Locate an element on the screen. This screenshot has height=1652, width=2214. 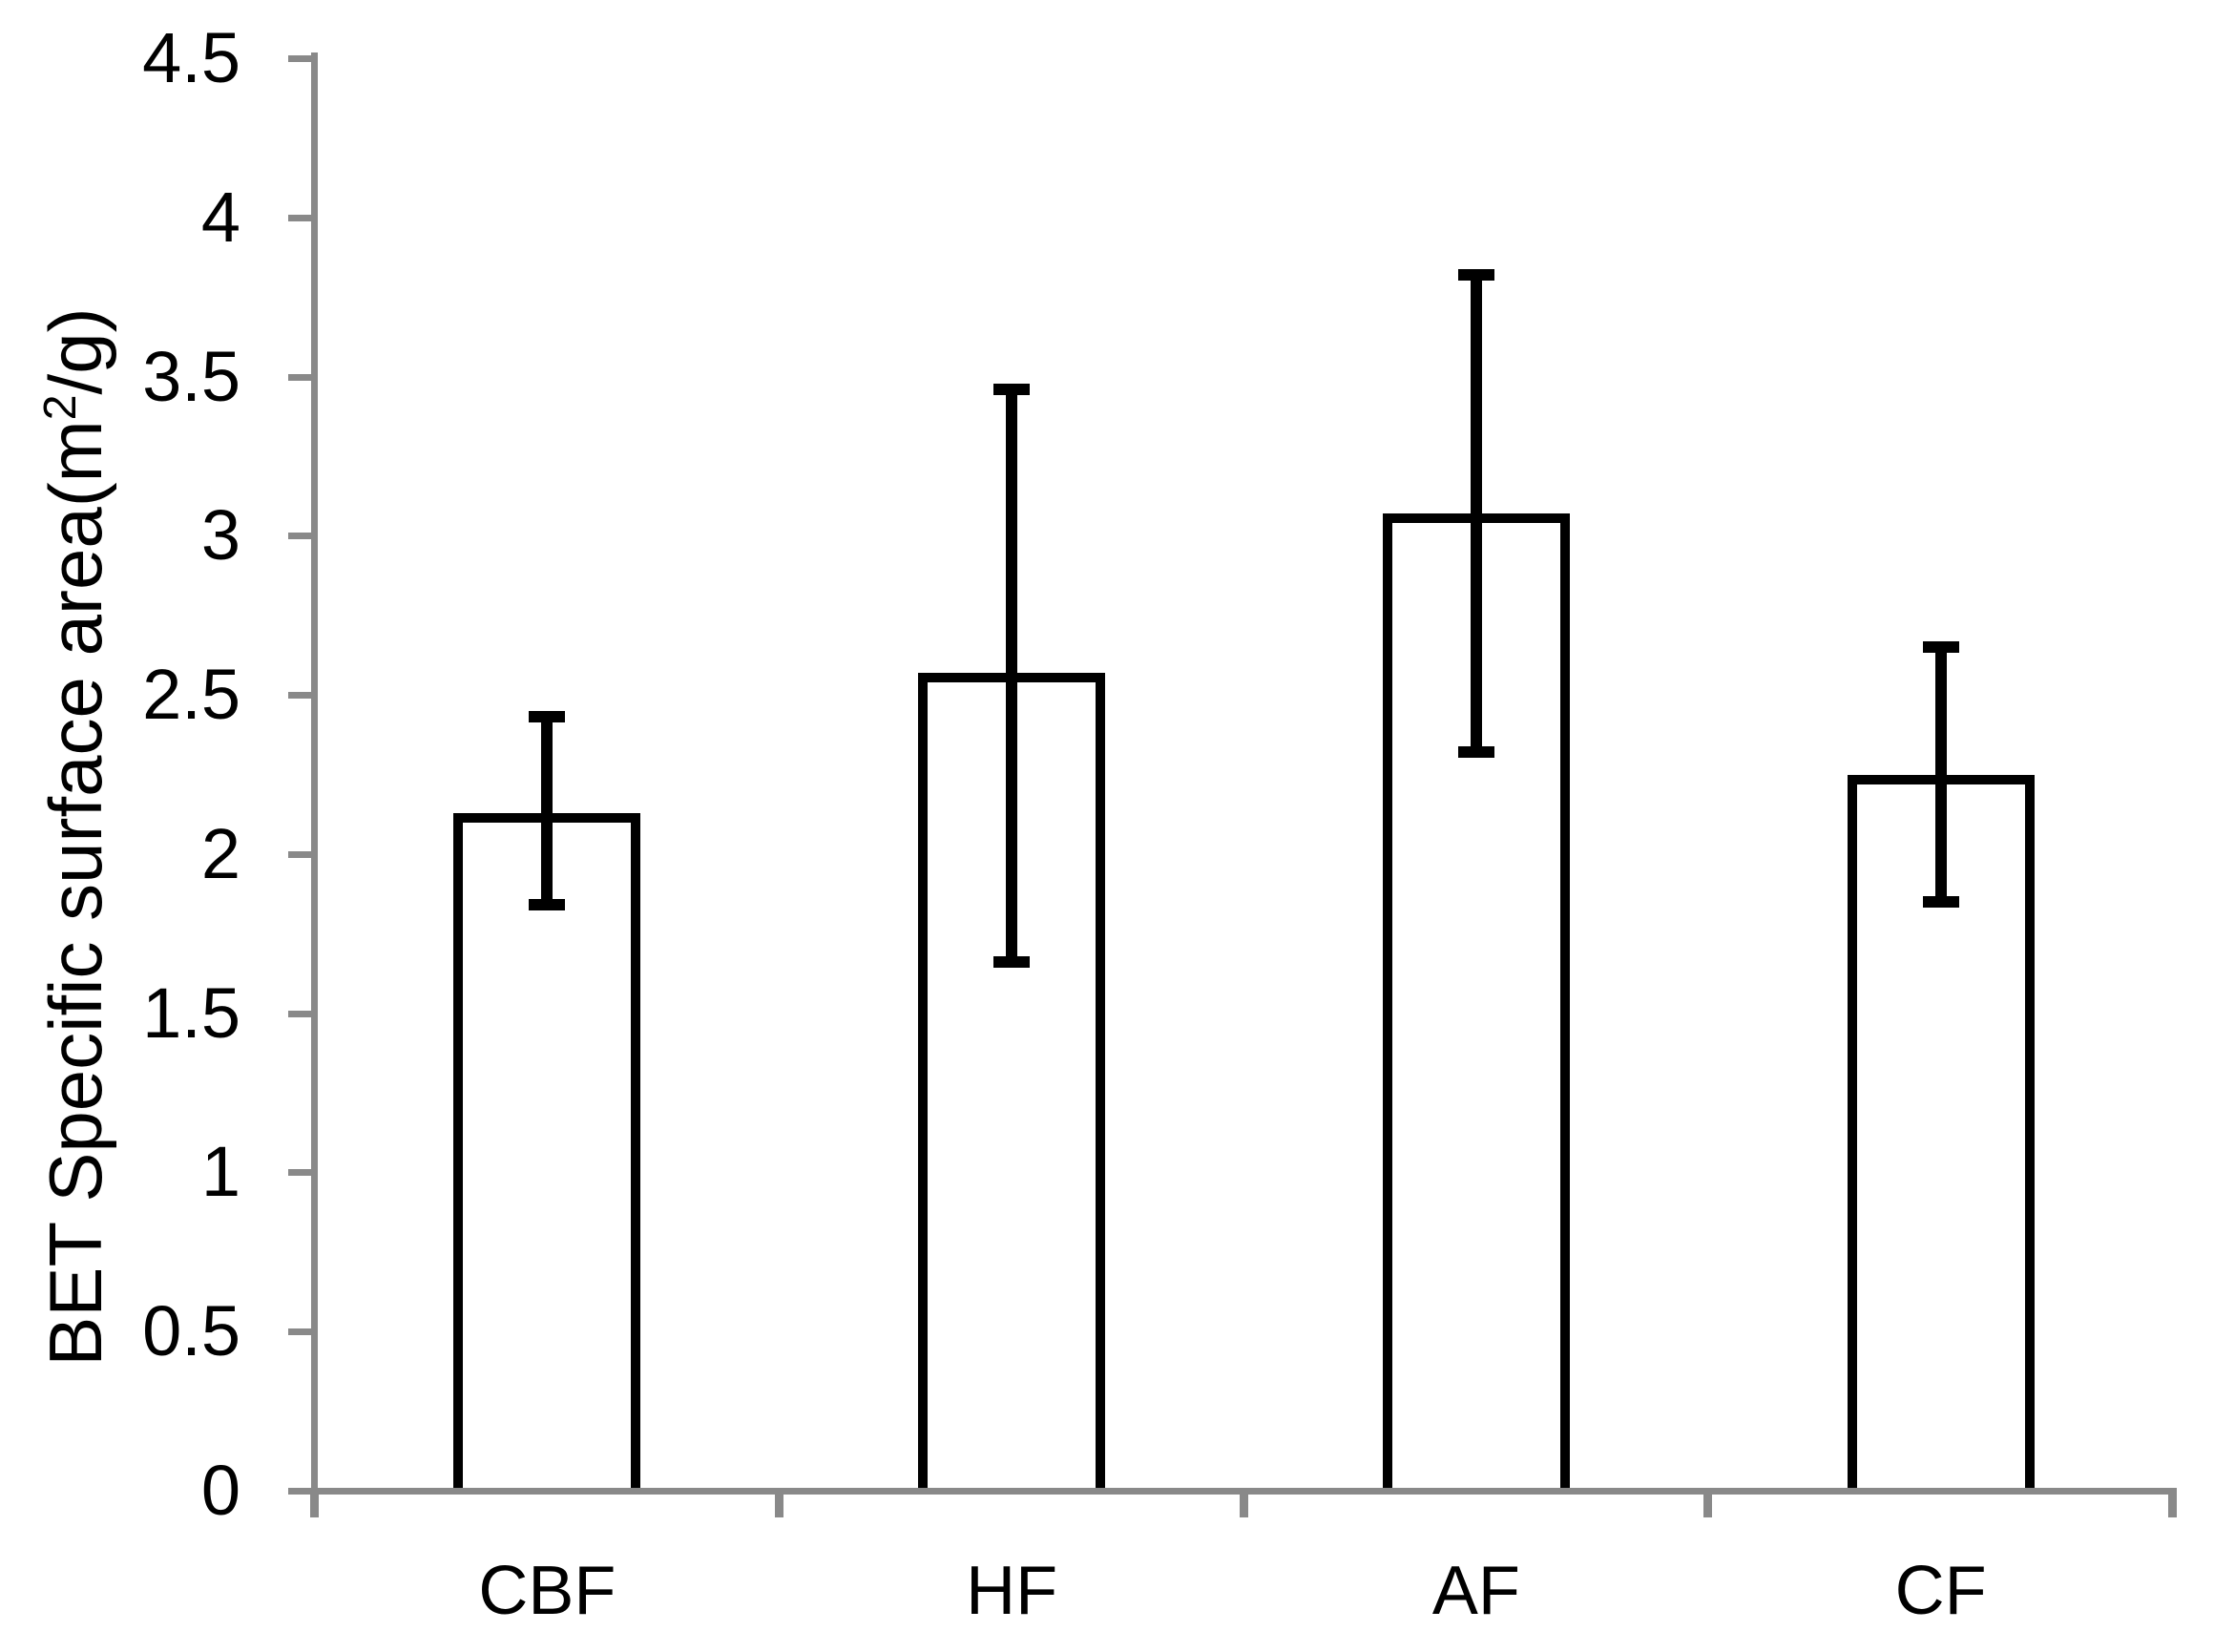
x-category-label: CF is located at coordinates (1940, 1591).